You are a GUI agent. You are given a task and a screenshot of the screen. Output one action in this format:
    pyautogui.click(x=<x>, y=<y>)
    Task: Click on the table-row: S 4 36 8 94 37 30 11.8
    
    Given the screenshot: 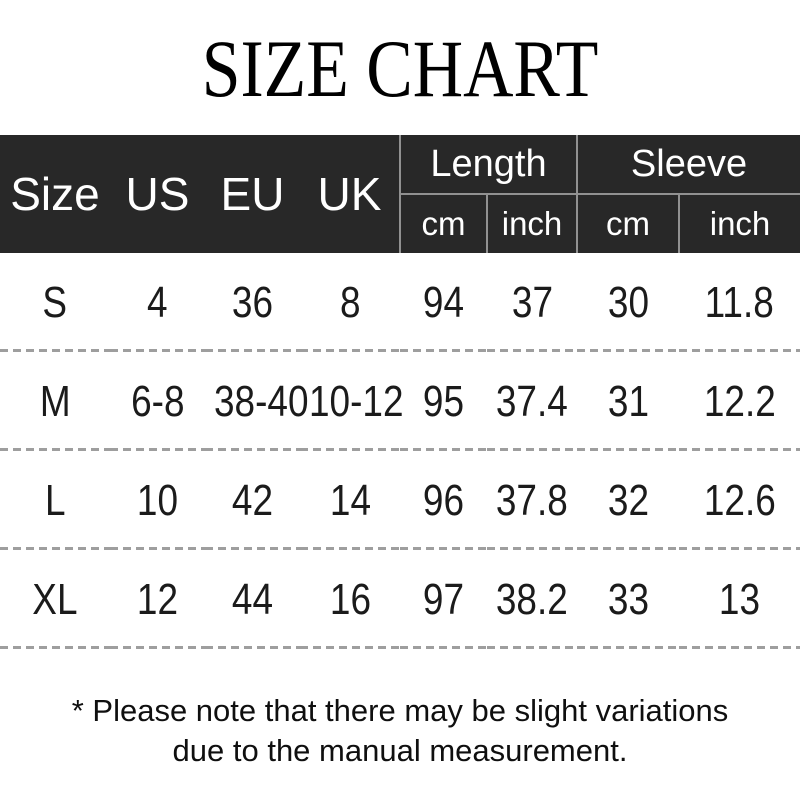 What is the action you would take?
    pyautogui.click(x=400, y=302)
    